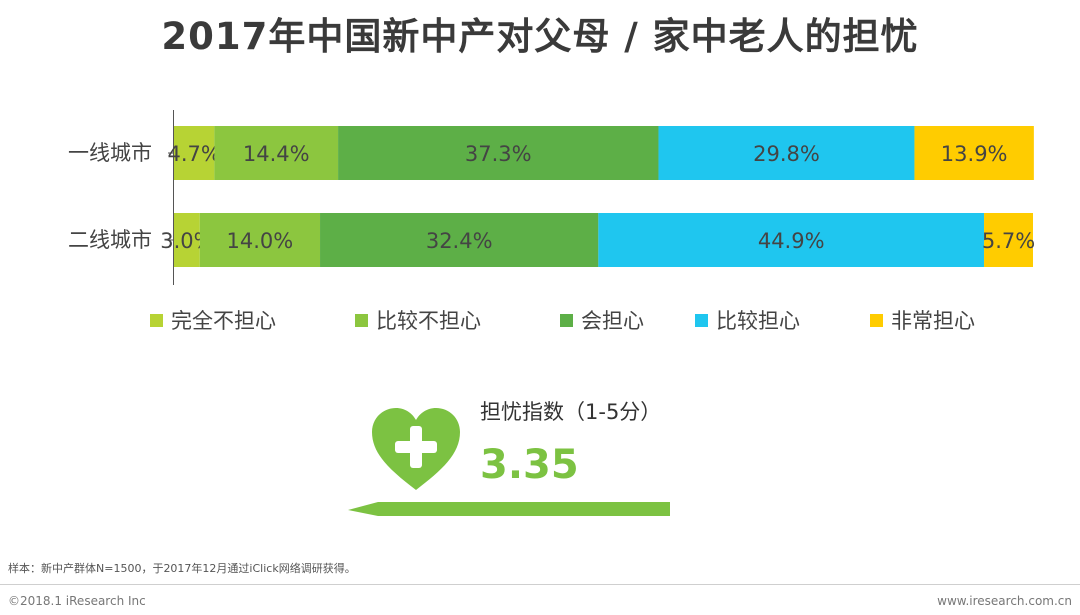  Describe the element at coordinates (571, 412) in the screenshot. I see `index-label: 担忧指数（1-5分）` at that location.